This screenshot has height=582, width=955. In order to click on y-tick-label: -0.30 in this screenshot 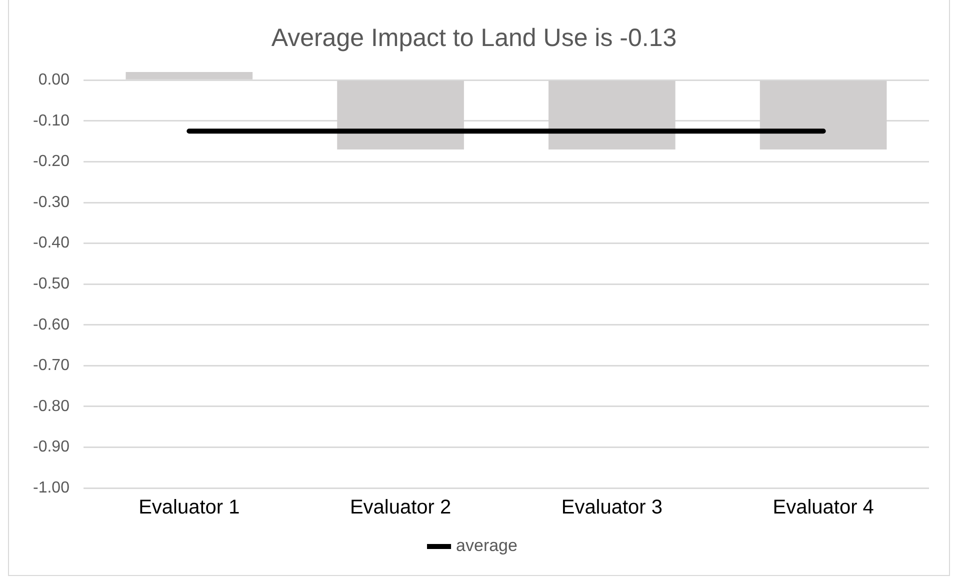, I will do `click(51, 202)`.